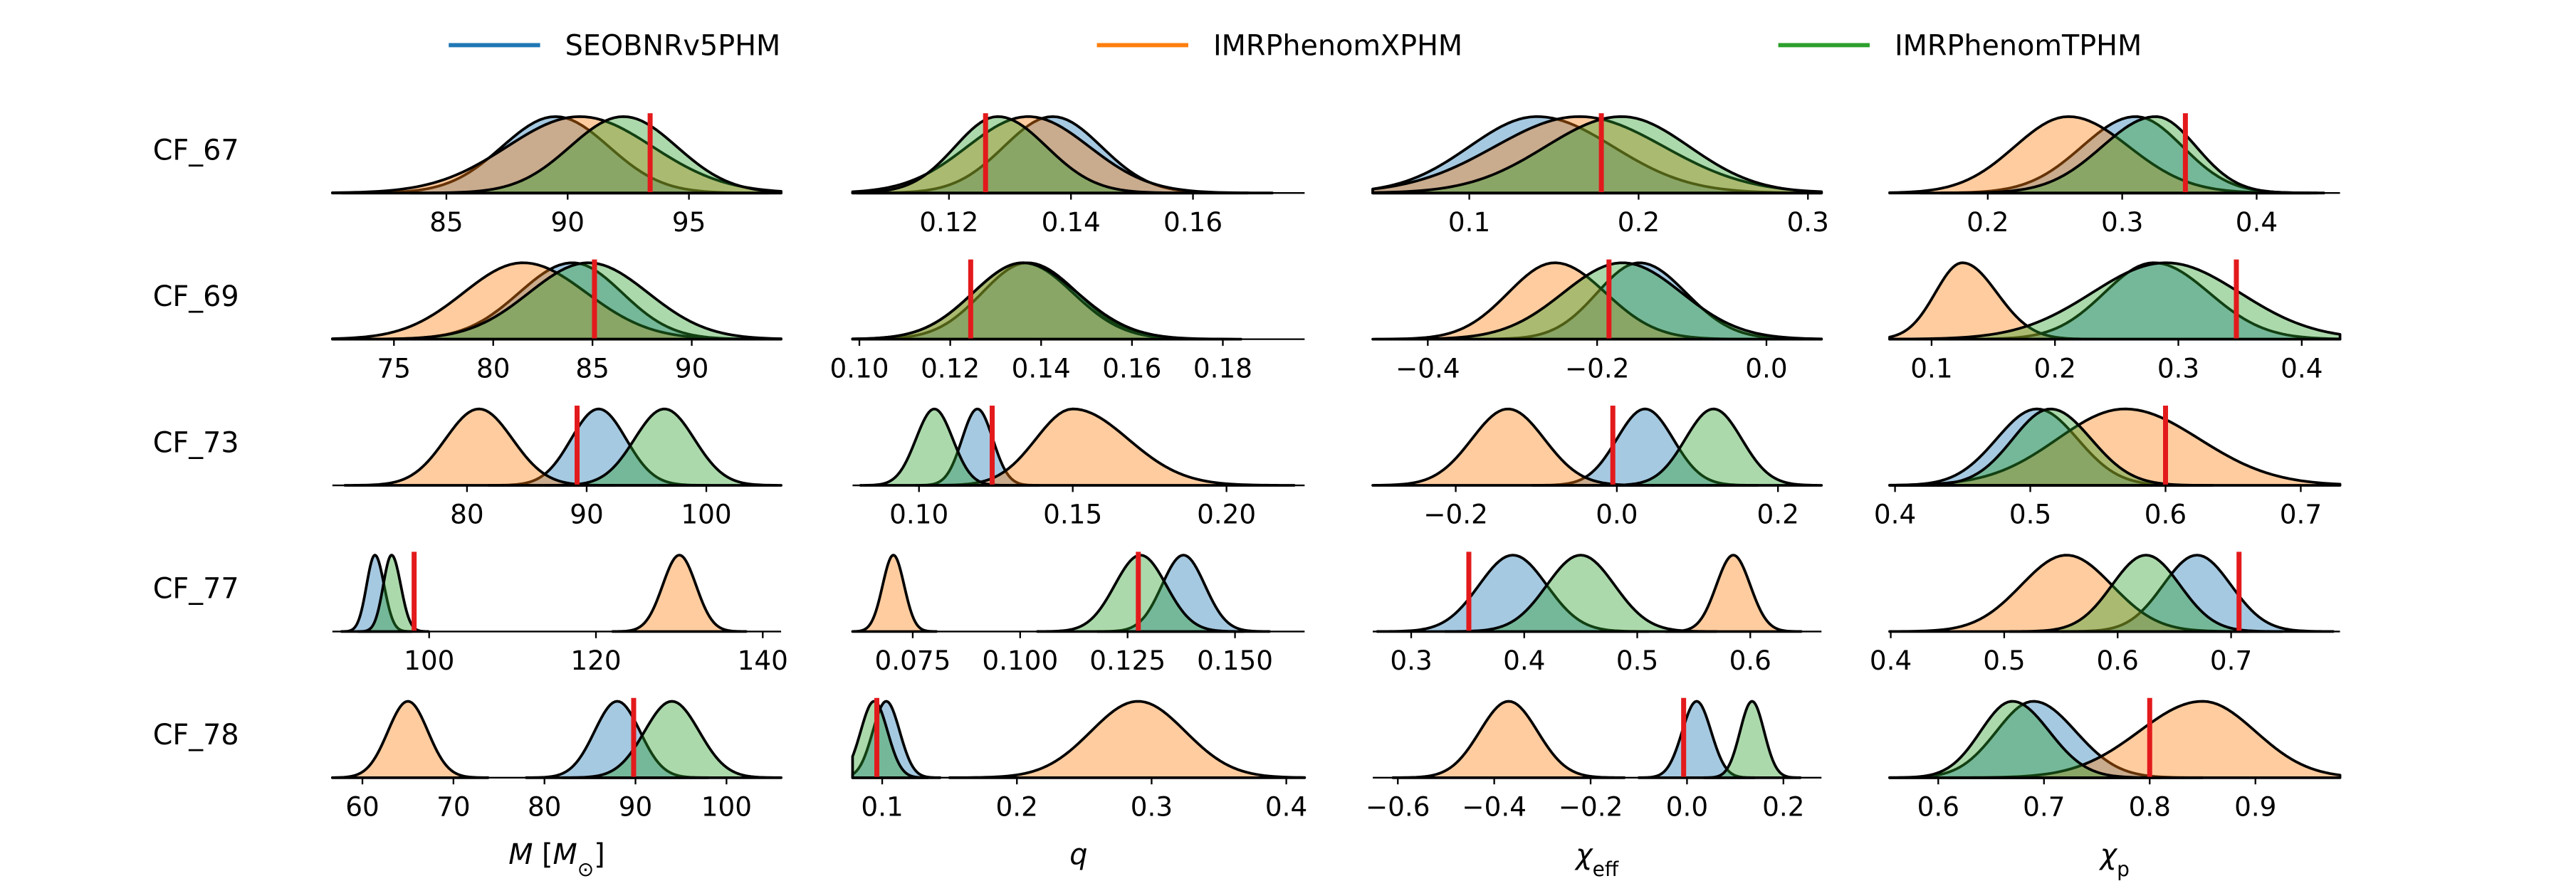 The height and width of the screenshot is (881, 2576). Describe the element at coordinates (2255, 807) in the screenshot. I see `x-tick-label: 0.9` at that location.